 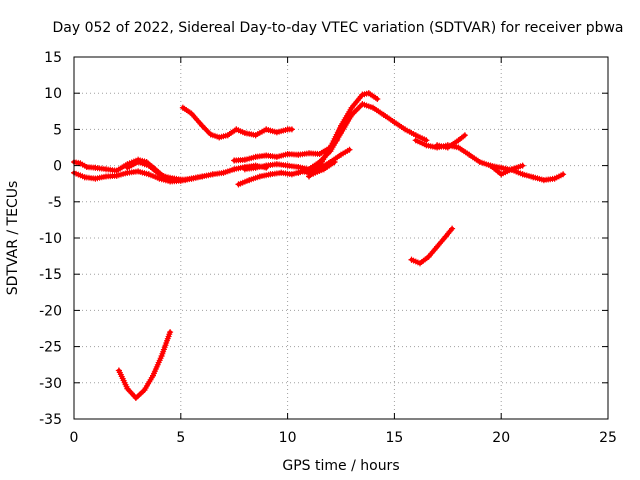 I want to click on x-tick-label: 15, so click(x=394, y=438).